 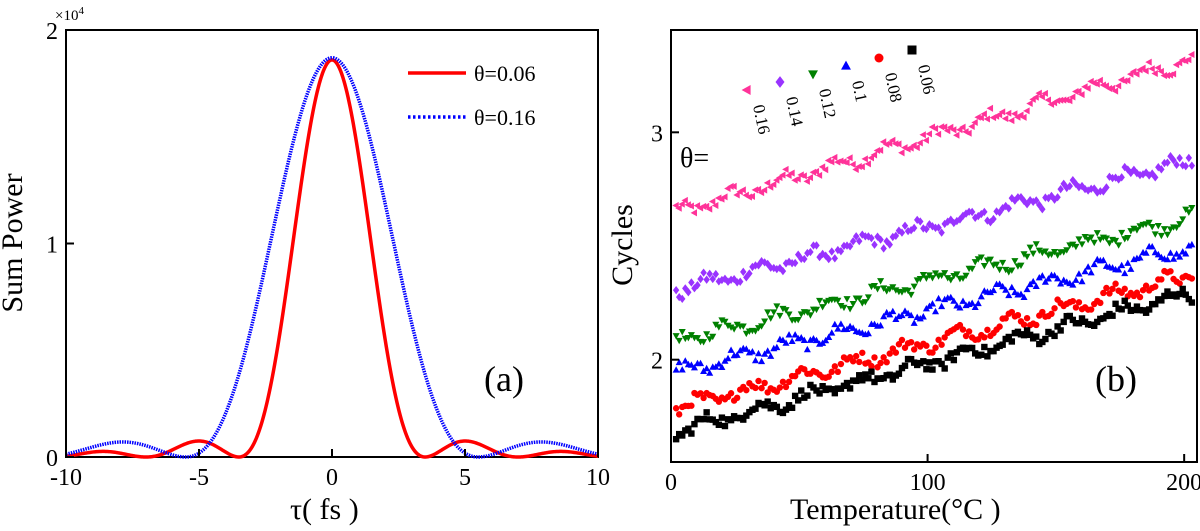 What do you see at coordinates (761, 119) in the screenshot?
I see `legend-label-0.16: 0.16` at bounding box center [761, 119].